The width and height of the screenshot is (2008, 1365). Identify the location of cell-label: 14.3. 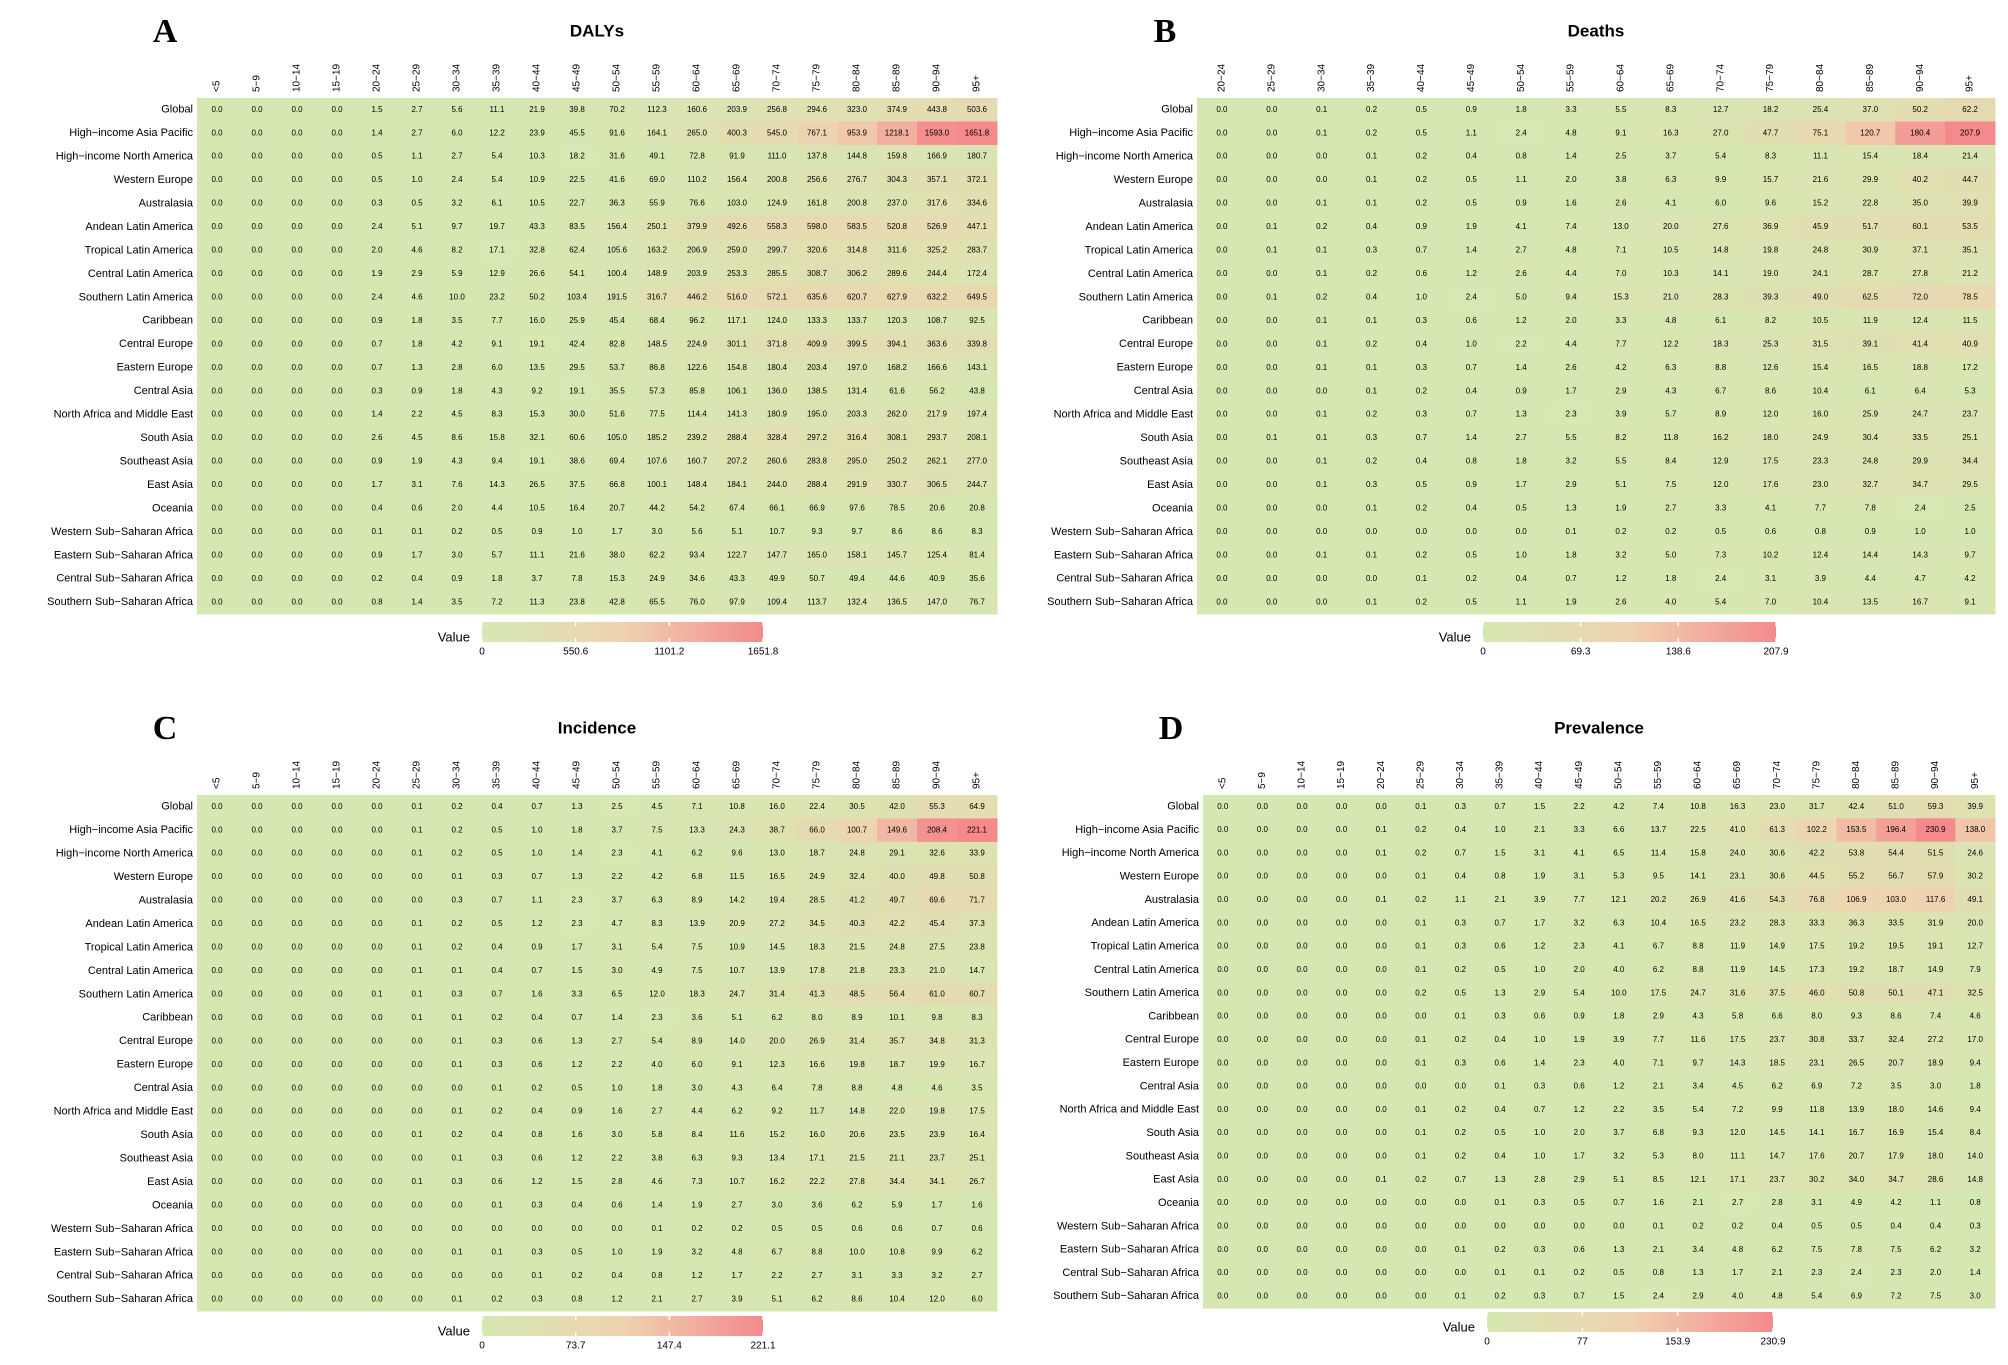
(497, 484).